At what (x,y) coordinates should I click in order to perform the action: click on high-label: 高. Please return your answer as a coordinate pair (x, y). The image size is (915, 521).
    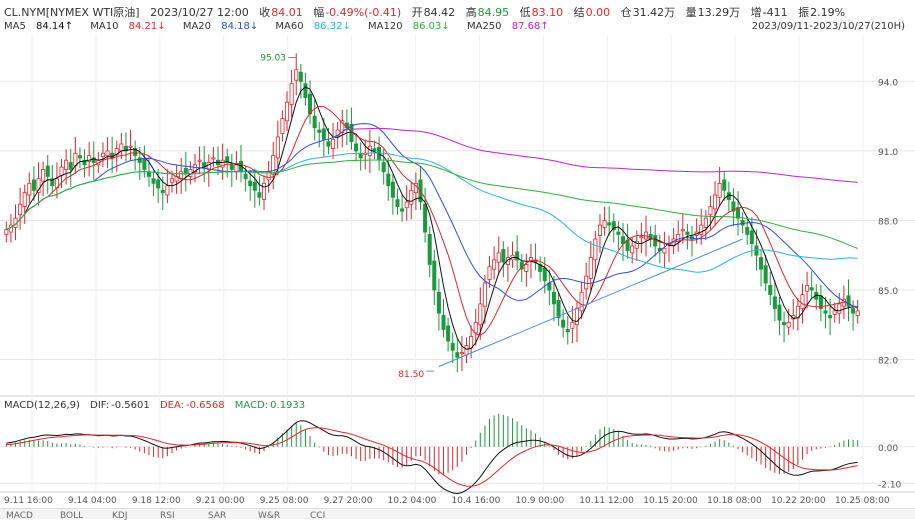
    Looking at the image, I should click on (471, 12).